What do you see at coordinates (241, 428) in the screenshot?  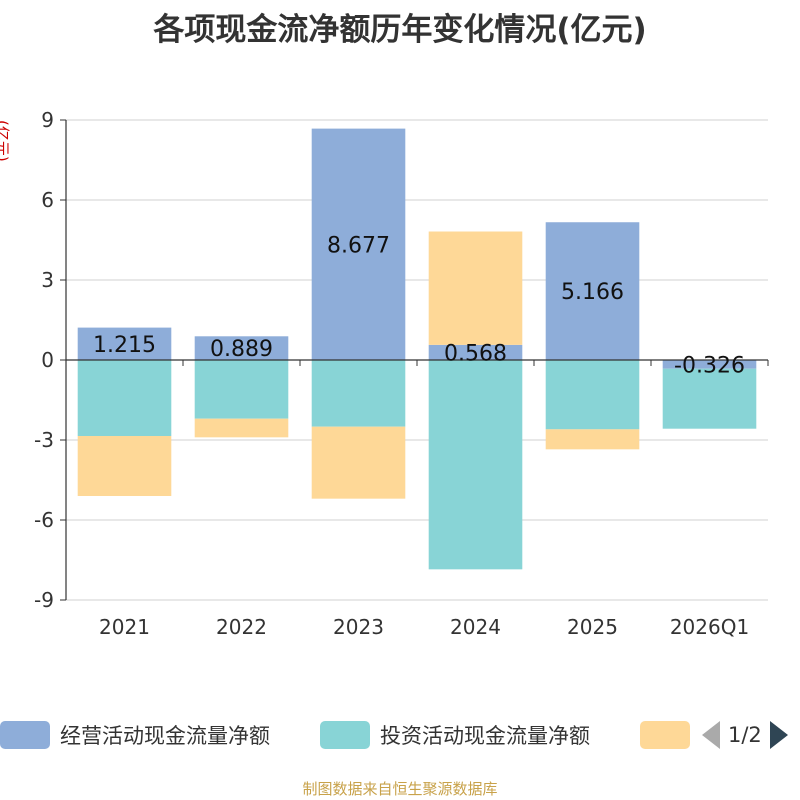 I see `bar-financing-2022` at bounding box center [241, 428].